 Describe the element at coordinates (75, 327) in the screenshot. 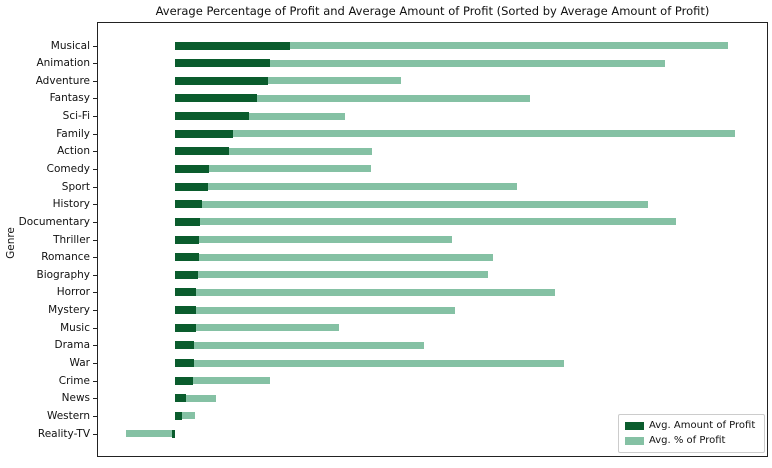

I see `y-tick-label: Music` at that location.